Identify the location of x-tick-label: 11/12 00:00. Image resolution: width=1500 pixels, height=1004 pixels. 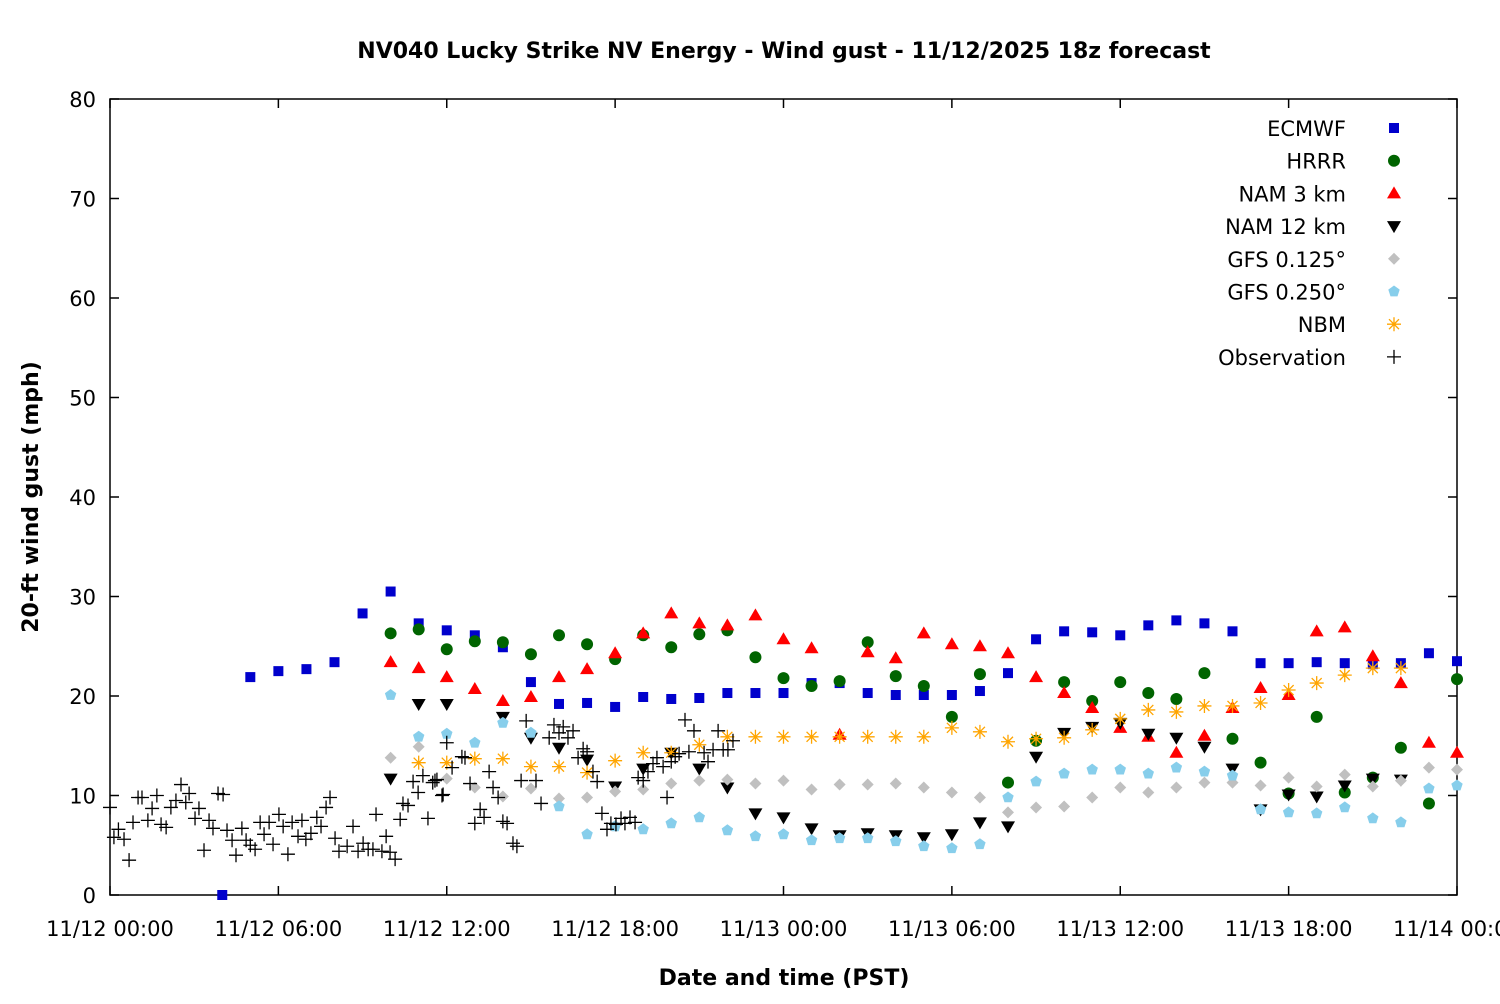
(110, 929).